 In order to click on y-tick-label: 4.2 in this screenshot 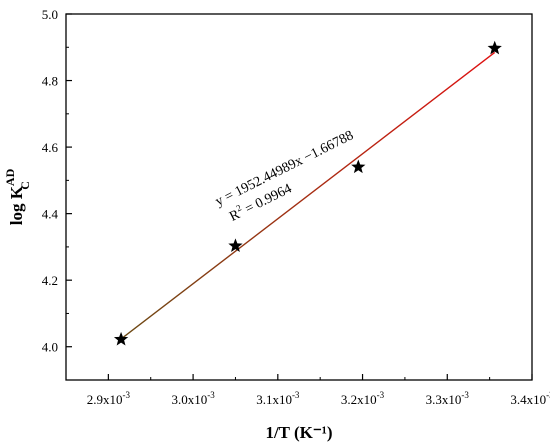, I will do `click(50, 280)`.